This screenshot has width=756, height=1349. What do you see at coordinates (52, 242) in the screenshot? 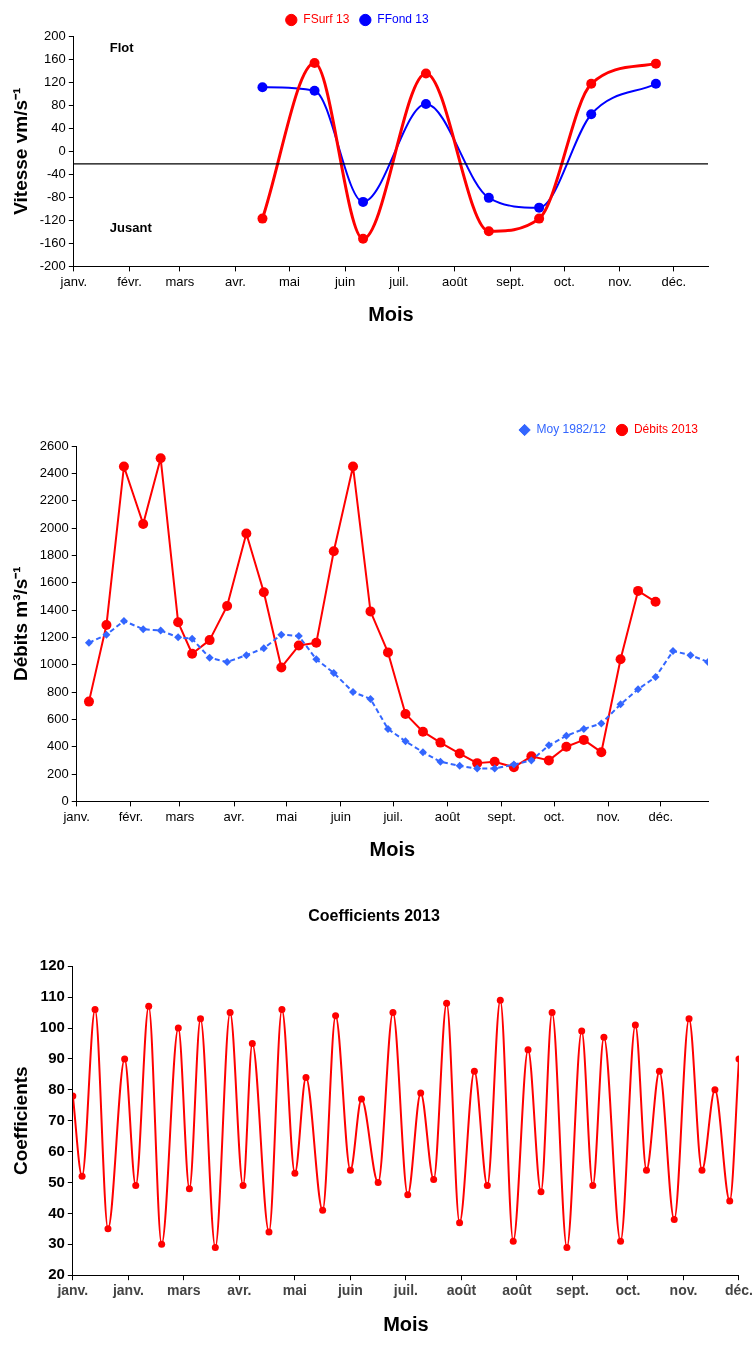
I see `y-tick-label: -160` at bounding box center [52, 242].